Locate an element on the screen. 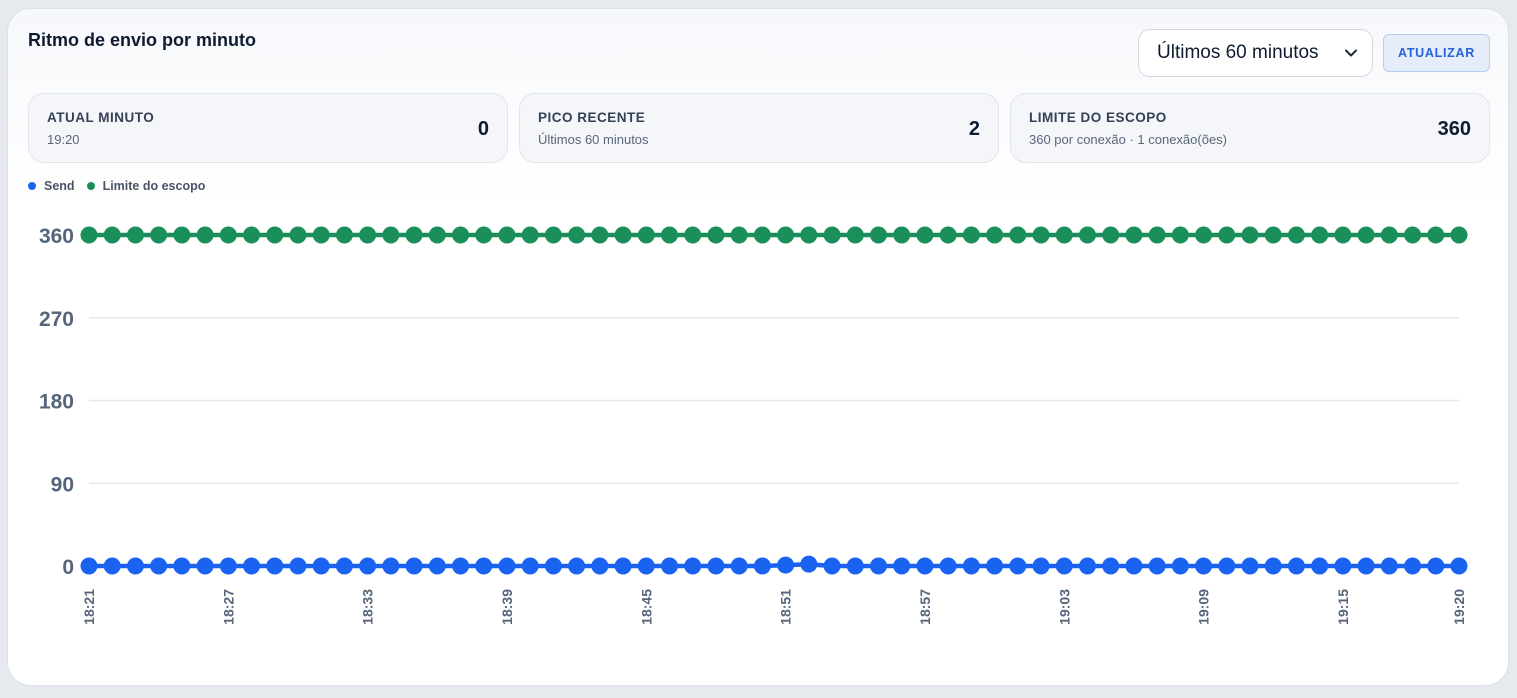  legend-item-send: Send is located at coordinates (51, 186).